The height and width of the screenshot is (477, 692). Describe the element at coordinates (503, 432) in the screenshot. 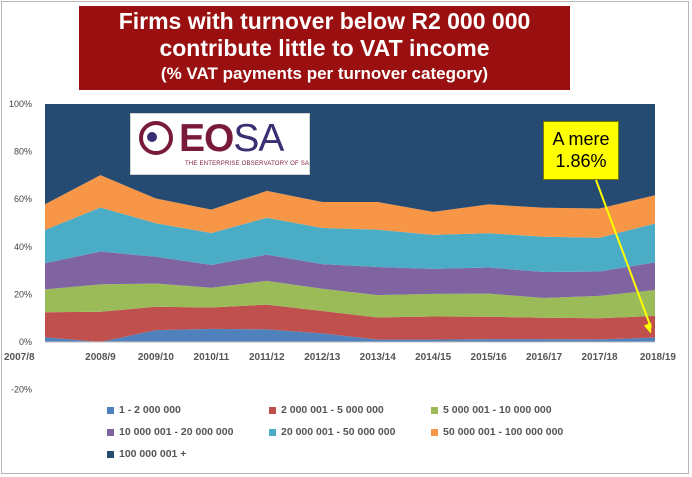

I see `legend-label: 50 000 001 - 100 000 000` at that location.